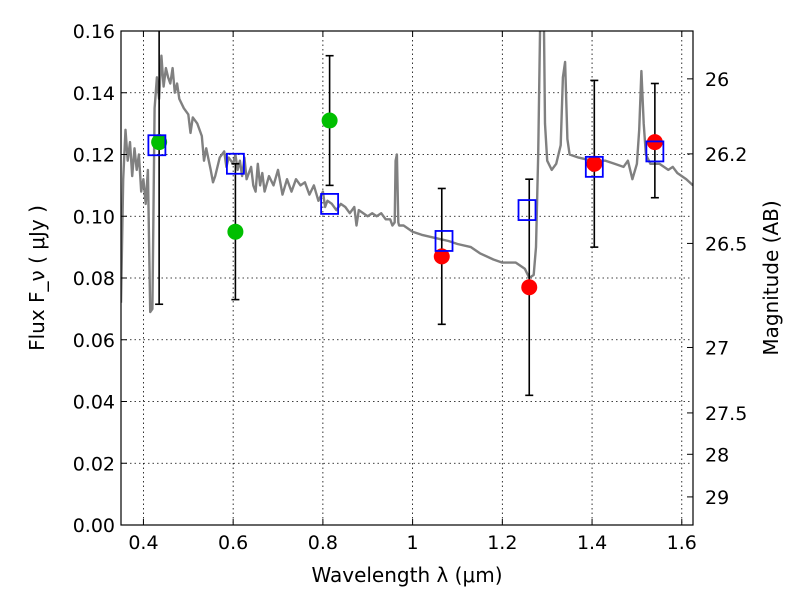 Image resolution: width=800 pixels, height=600 pixels. What do you see at coordinates (726, 244) in the screenshot?
I see `right-tick-label: 26.5` at bounding box center [726, 244].